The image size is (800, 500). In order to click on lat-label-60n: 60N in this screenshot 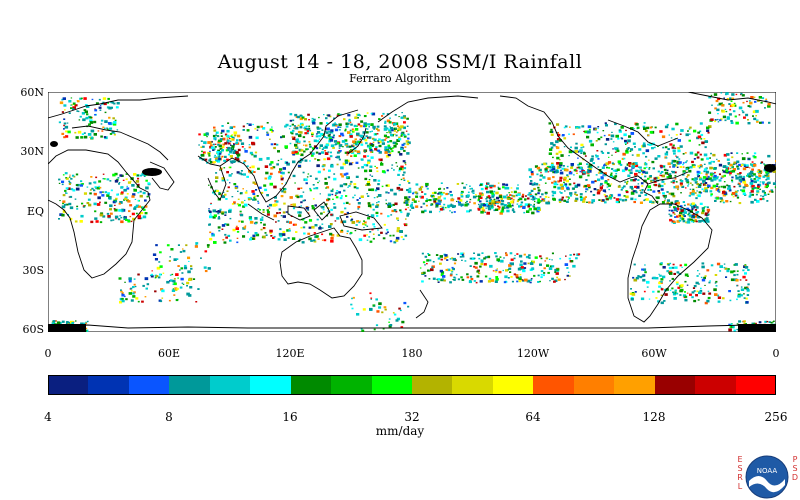, I will do `click(32, 92)`.